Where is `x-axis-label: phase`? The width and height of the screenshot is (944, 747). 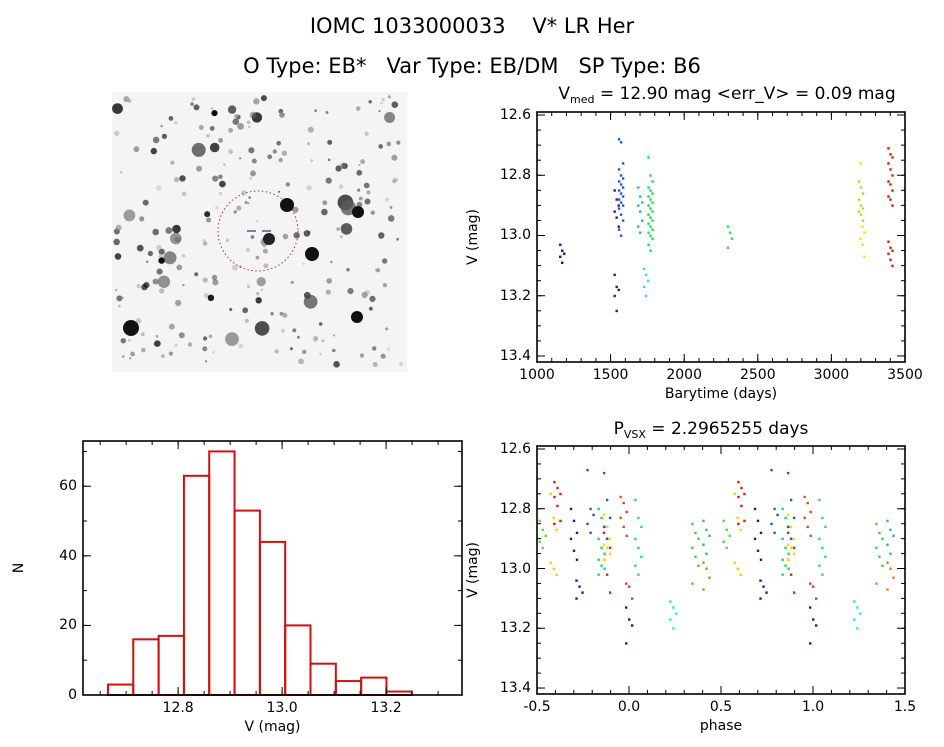
x-axis-label: phase is located at coordinates (721, 726).